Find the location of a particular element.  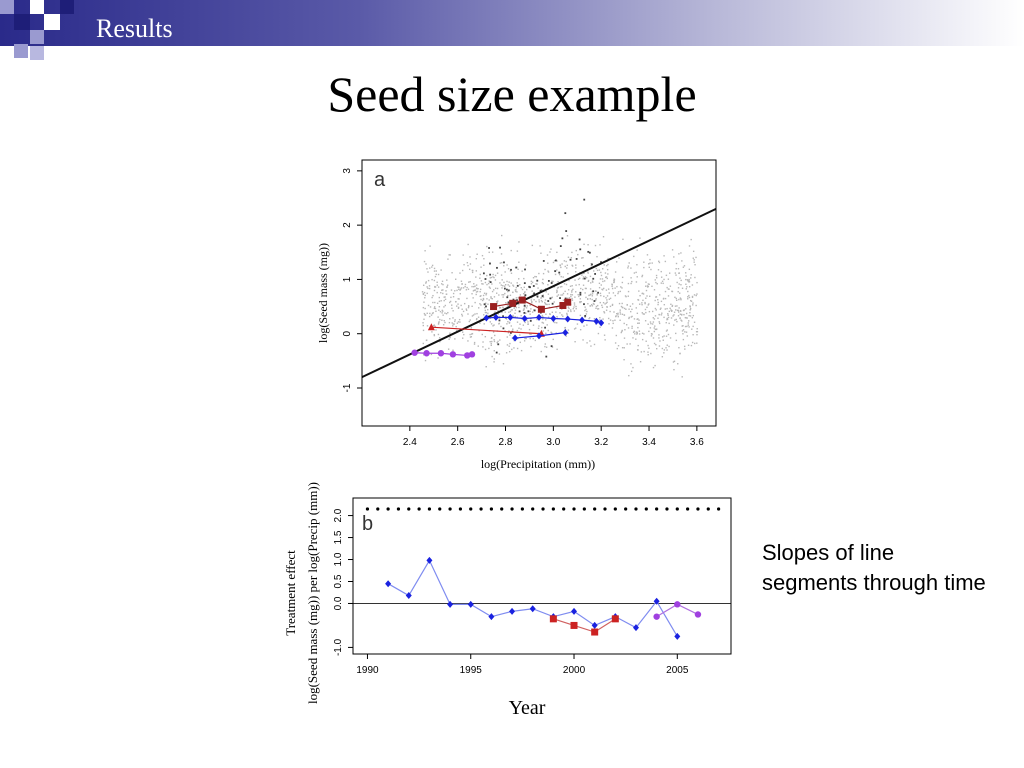

y-axis-ticks: -1 0 1 2 3 is located at coordinates (352, 280).